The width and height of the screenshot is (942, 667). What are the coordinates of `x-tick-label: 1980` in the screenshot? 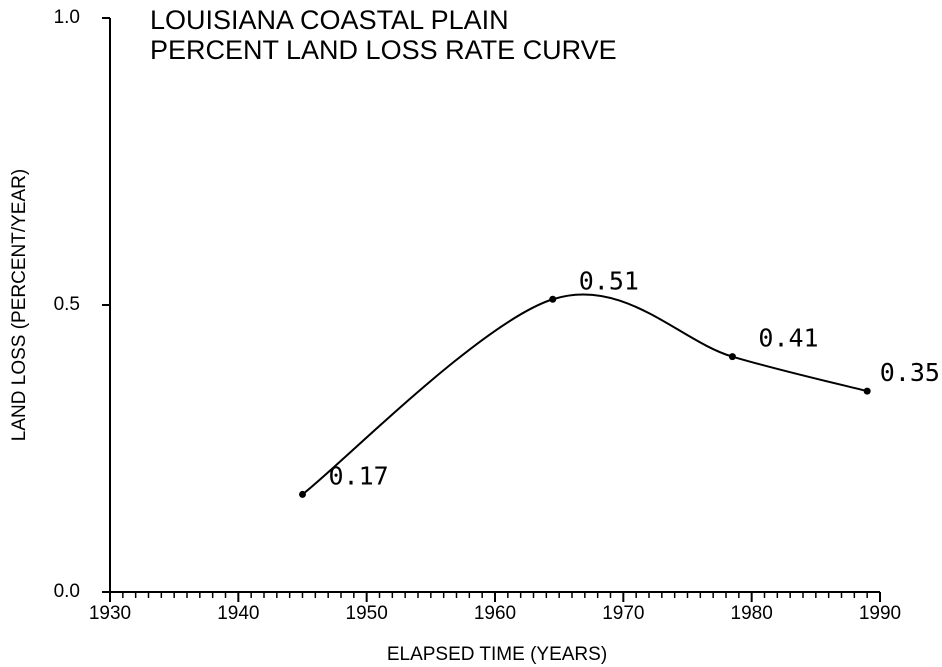 It's located at (752, 613).